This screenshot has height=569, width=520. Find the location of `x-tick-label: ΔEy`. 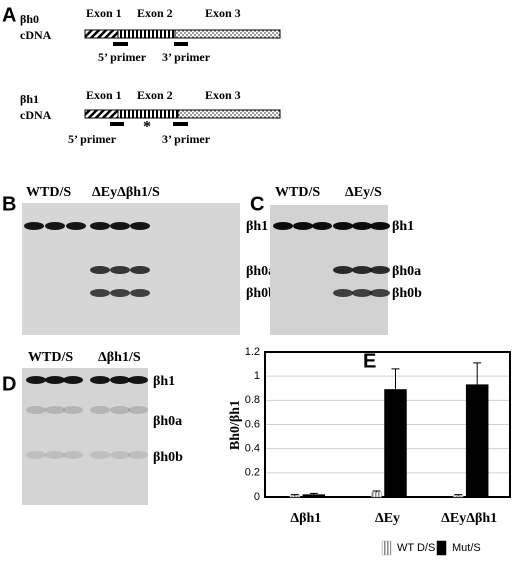

x-tick-label: ΔEy is located at coordinates (387, 518).